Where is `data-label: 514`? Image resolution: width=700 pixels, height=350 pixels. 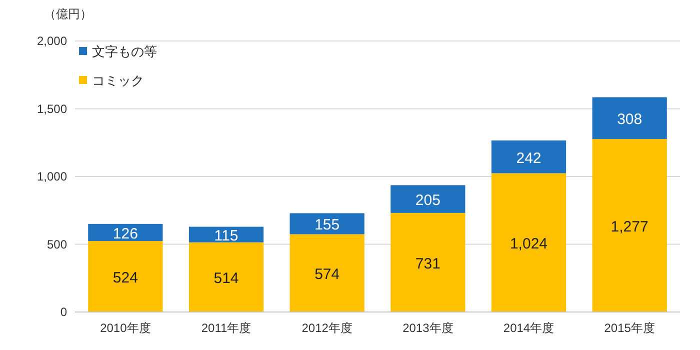
data-label: 514 is located at coordinates (226, 279).